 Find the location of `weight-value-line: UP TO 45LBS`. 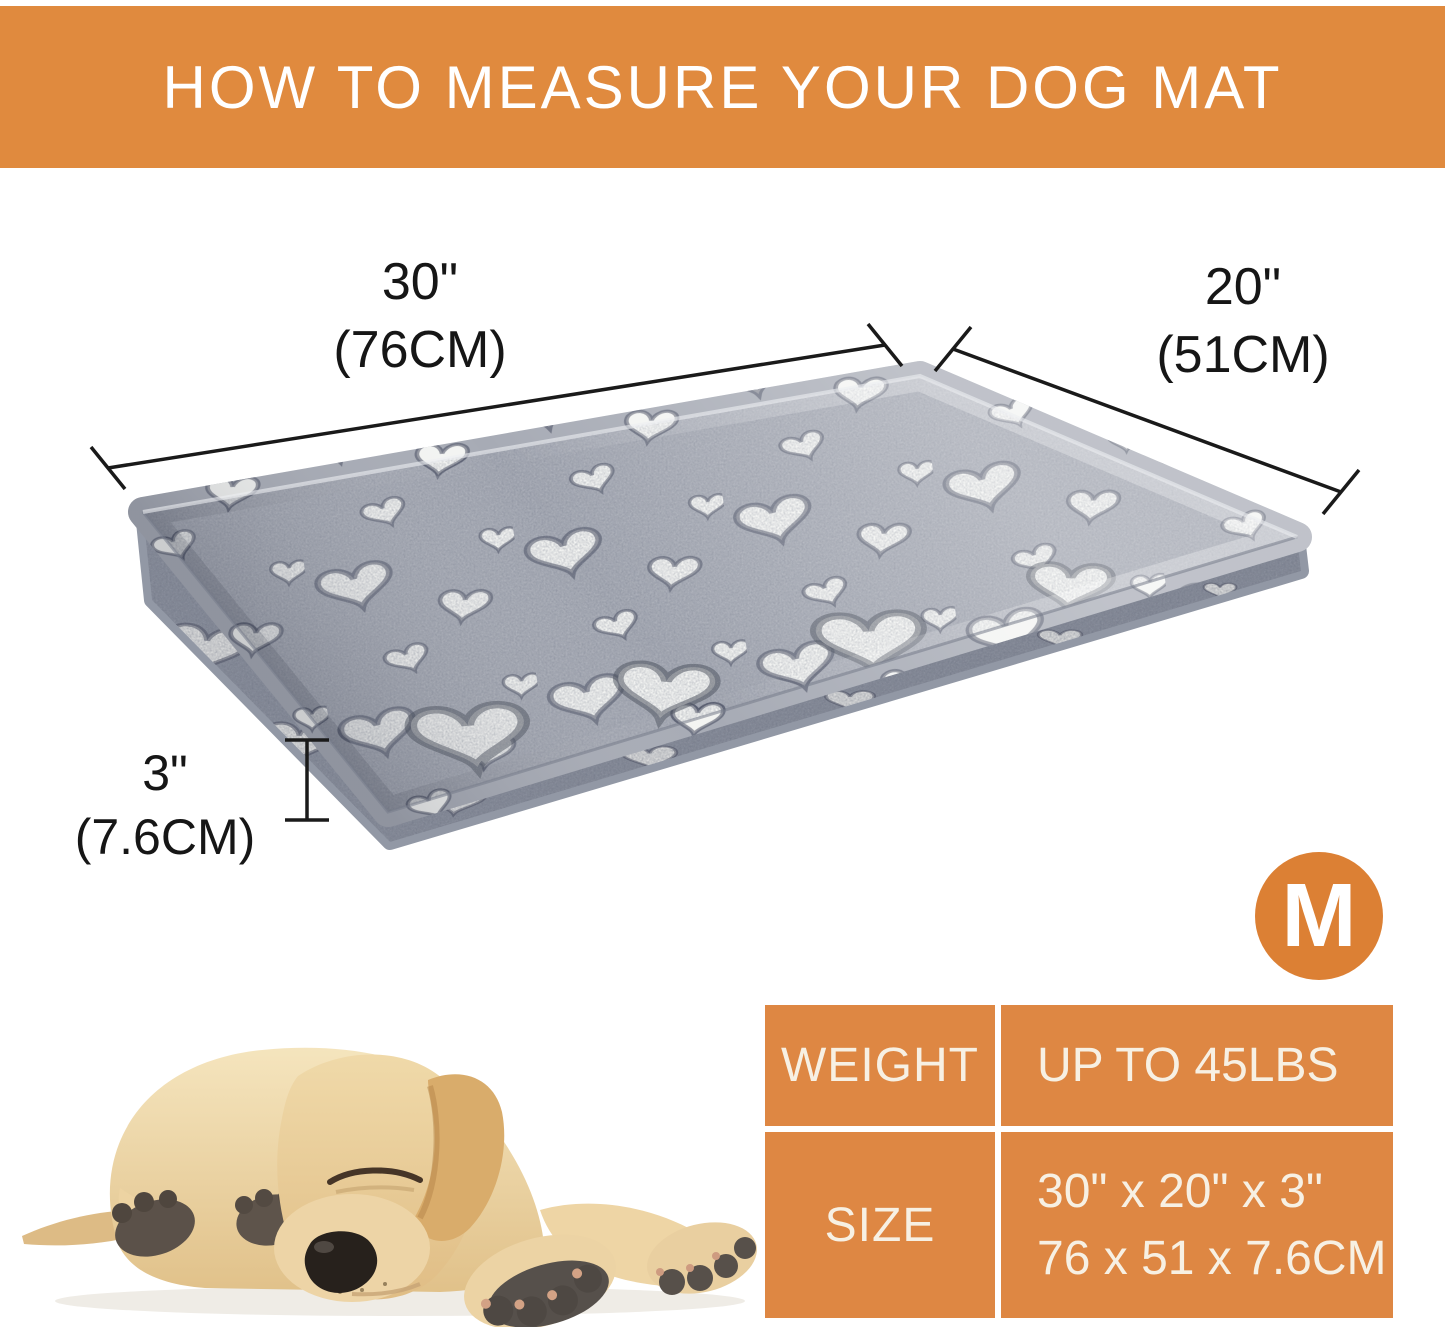

weight-value-line: UP TO 45LBS is located at coordinates (1188, 1065).